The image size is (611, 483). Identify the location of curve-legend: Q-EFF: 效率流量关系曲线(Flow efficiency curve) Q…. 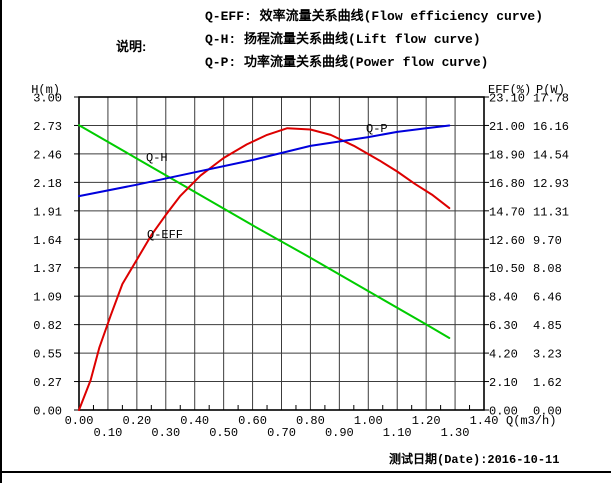
(374, 39).